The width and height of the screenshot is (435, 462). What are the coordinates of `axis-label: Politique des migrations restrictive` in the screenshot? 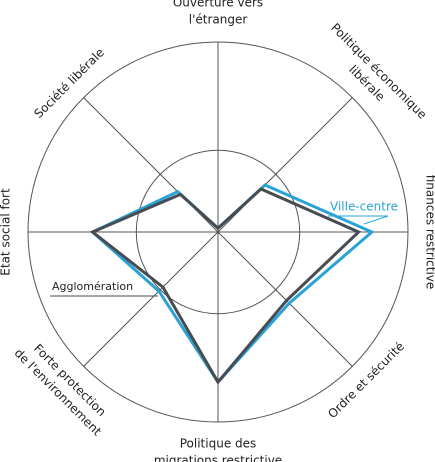 It's located at (218, 449).